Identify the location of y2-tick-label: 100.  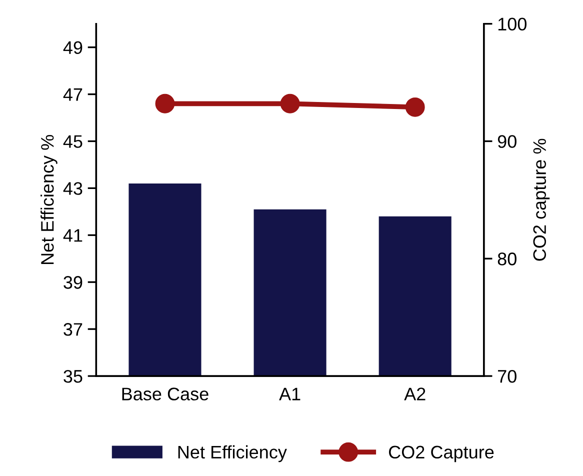
(512, 24).